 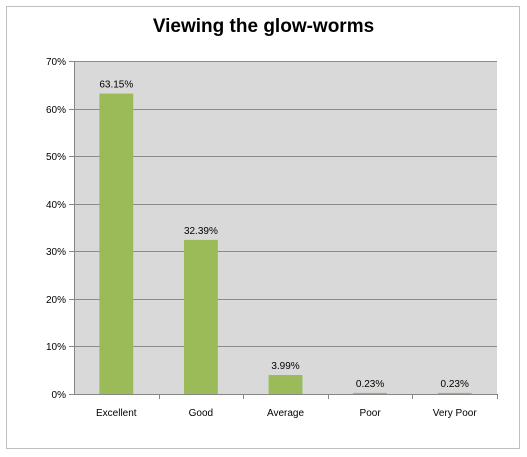 What do you see at coordinates (285, 366) in the screenshot?
I see `data-label: 3.99%` at bounding box center [285, 366].